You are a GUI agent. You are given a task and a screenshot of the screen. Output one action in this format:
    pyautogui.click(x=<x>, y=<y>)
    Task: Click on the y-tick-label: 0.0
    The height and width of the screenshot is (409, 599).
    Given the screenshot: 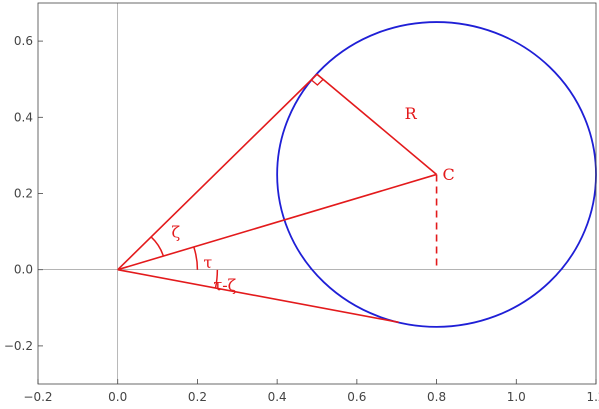 What is the action you would take?
    pyautogui.click(x=23, y=270)
    